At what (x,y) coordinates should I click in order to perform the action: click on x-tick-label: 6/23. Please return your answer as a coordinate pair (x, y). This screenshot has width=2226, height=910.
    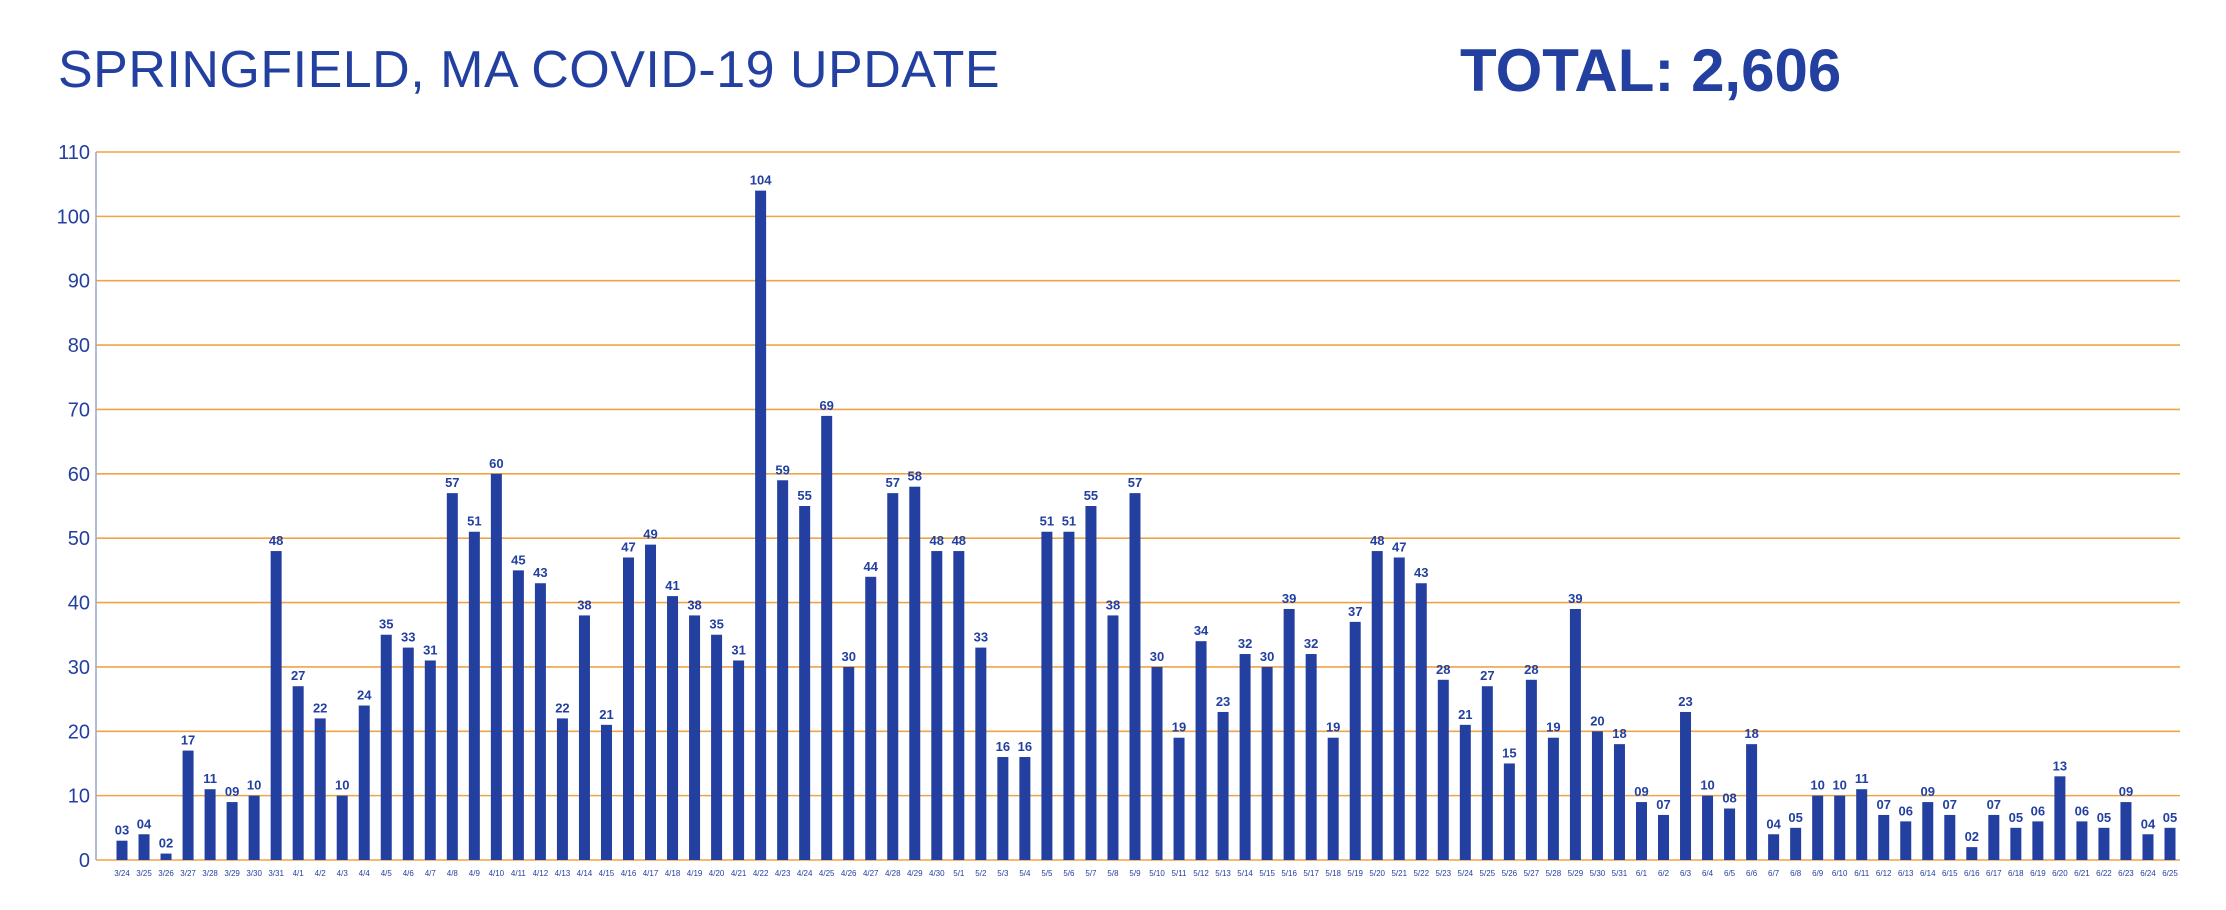
    Looking at the image, I should click on (2126, 873).